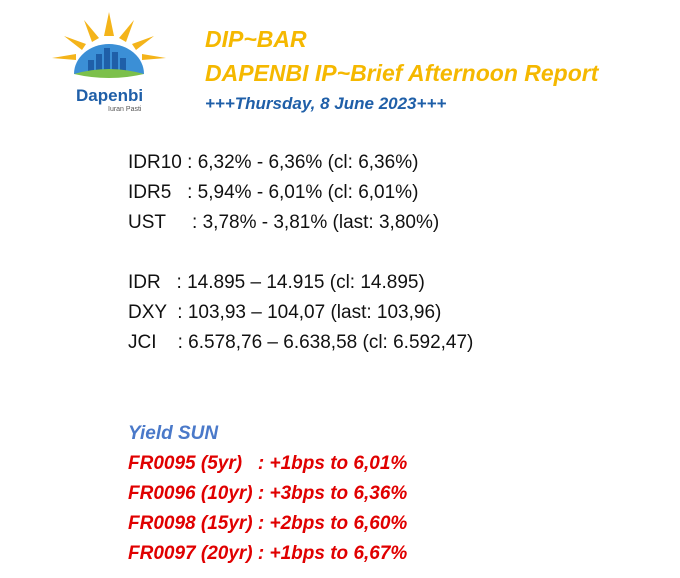 The height and width of the screenshot is (578, 680). I want to click on yield-item-fr0095: FR0095 (5yr) : +1bps to 6,01%, so click(268, 463).